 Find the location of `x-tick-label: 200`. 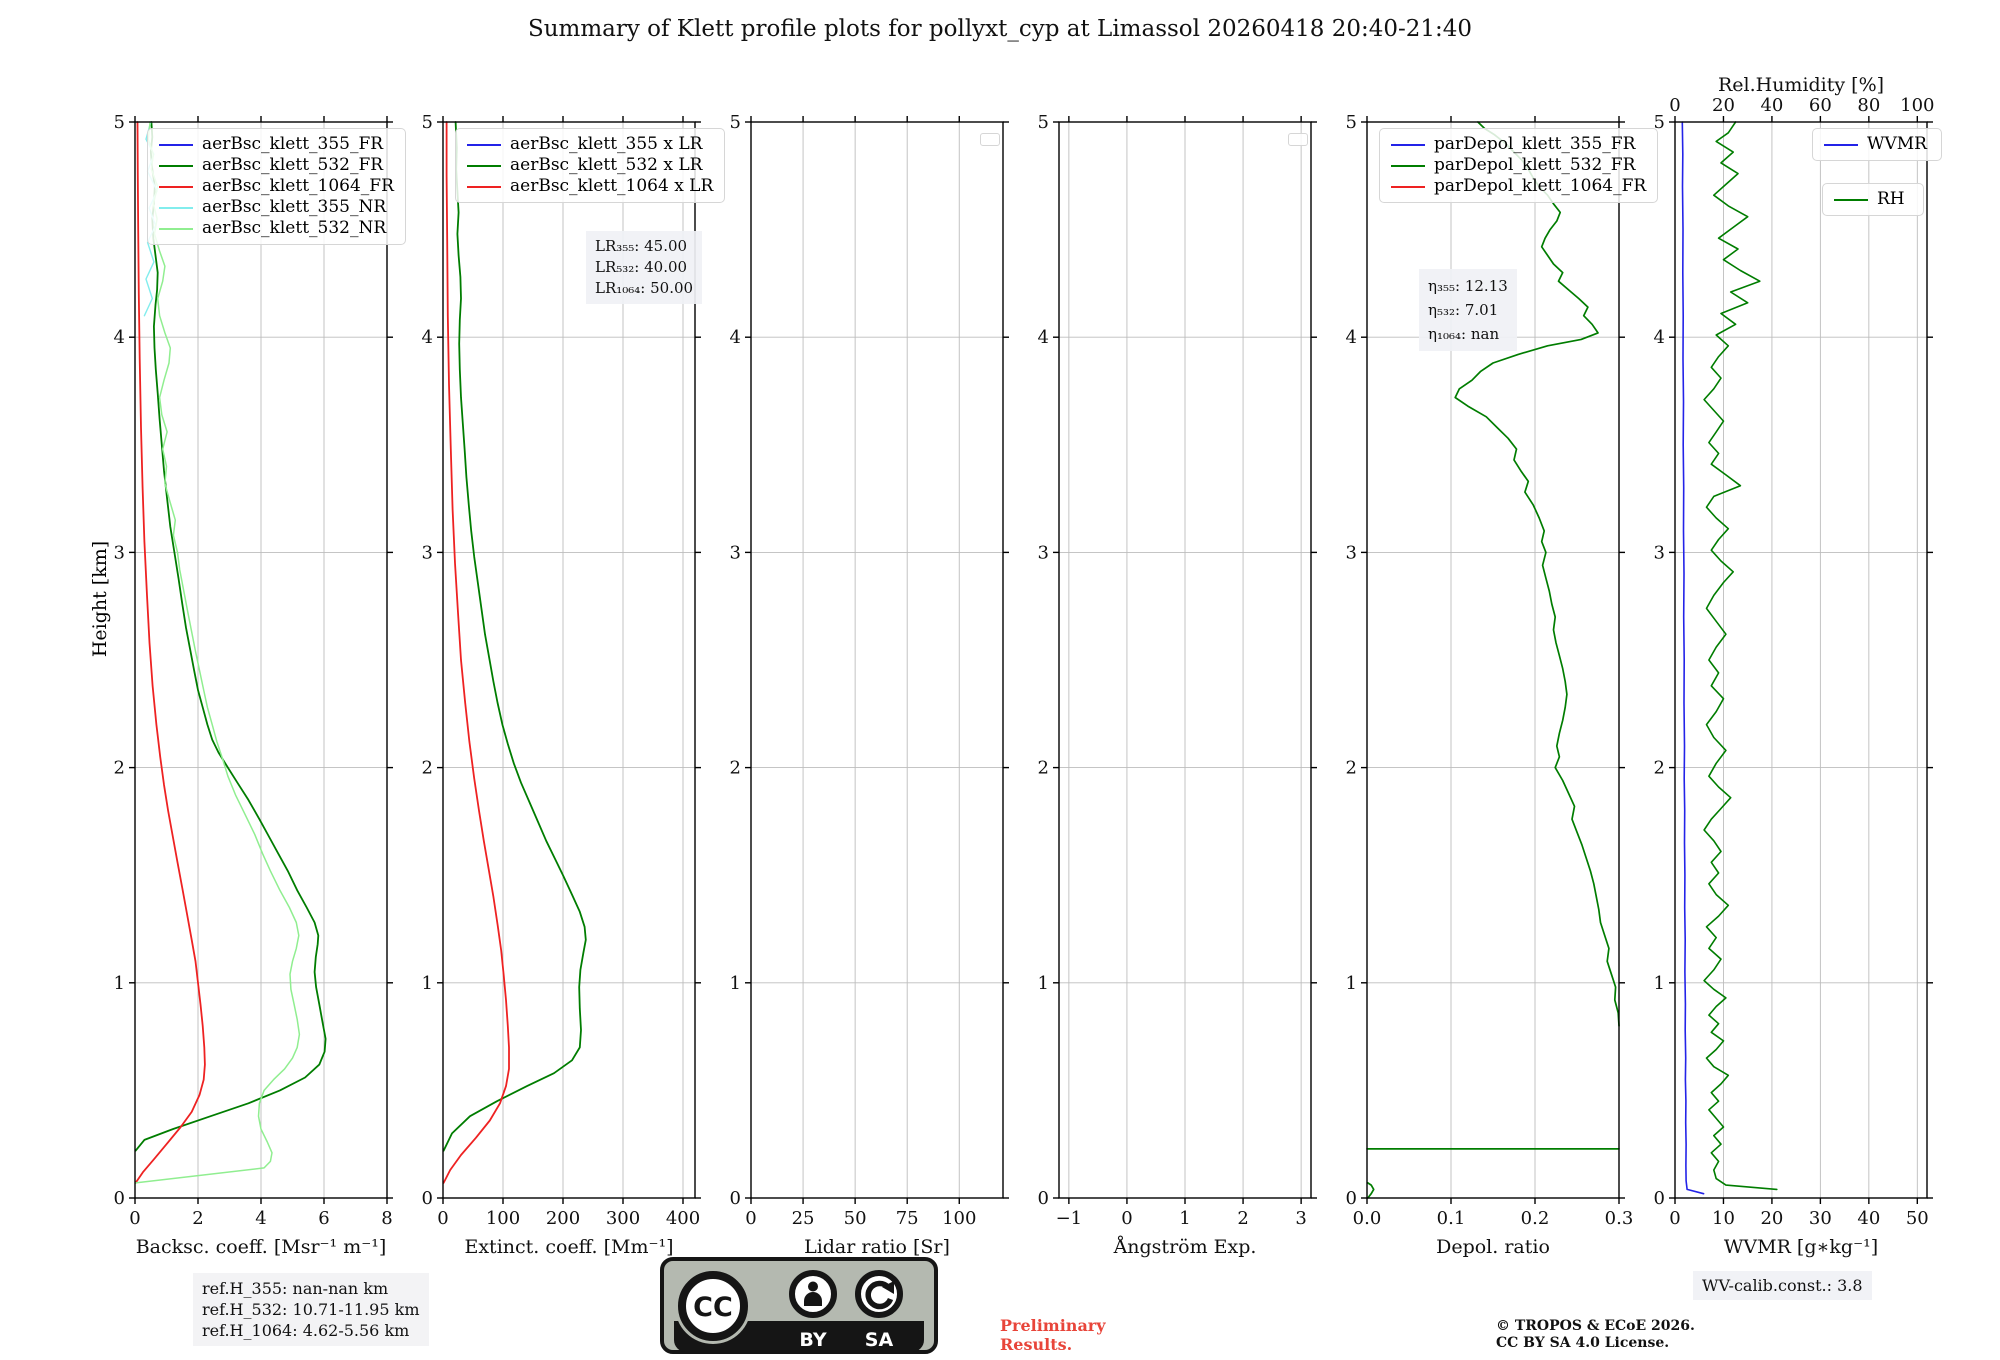

x-tick-label: 200 is located at coordinates (563, 1218).